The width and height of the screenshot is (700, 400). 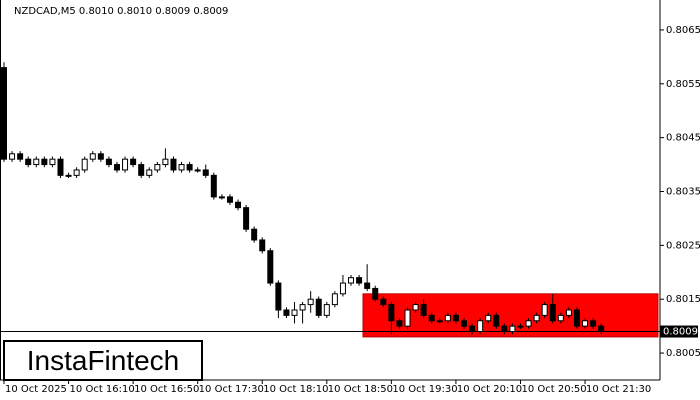 What do you see at coordinates (360, 389) in the screenshot?
I see `x-tick-label: 10 Oct 18:50` at bounding box center [360, 389].